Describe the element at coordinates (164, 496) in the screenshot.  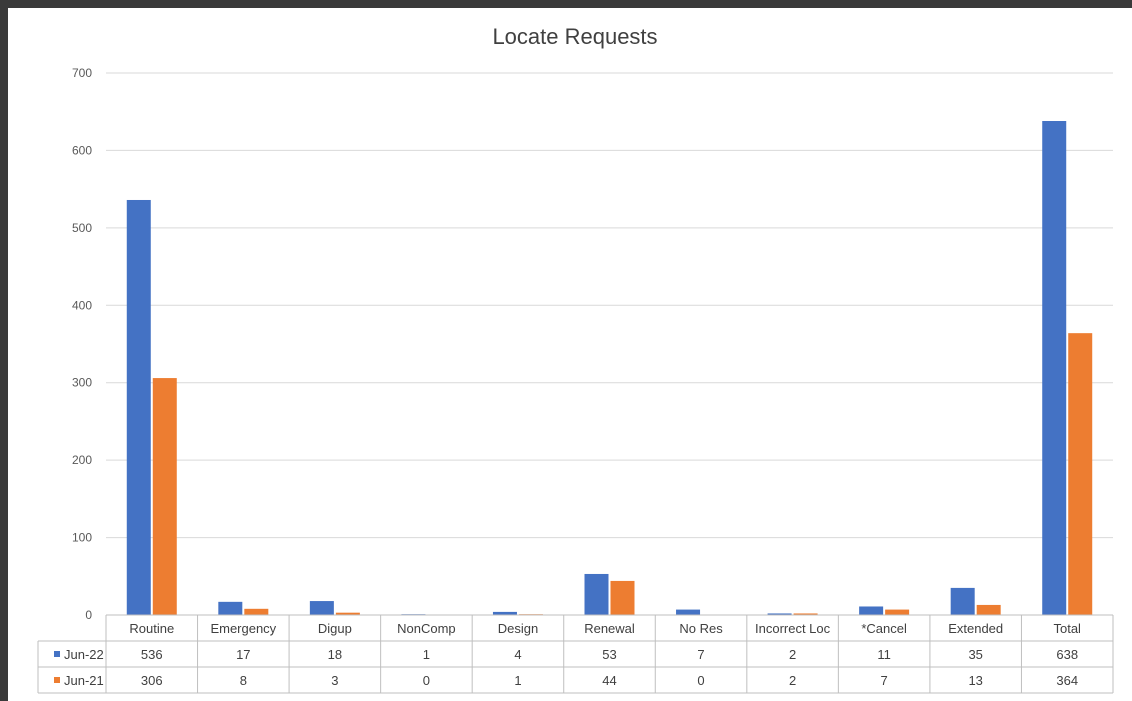
I see `bar-jun-21-routine` at that location.